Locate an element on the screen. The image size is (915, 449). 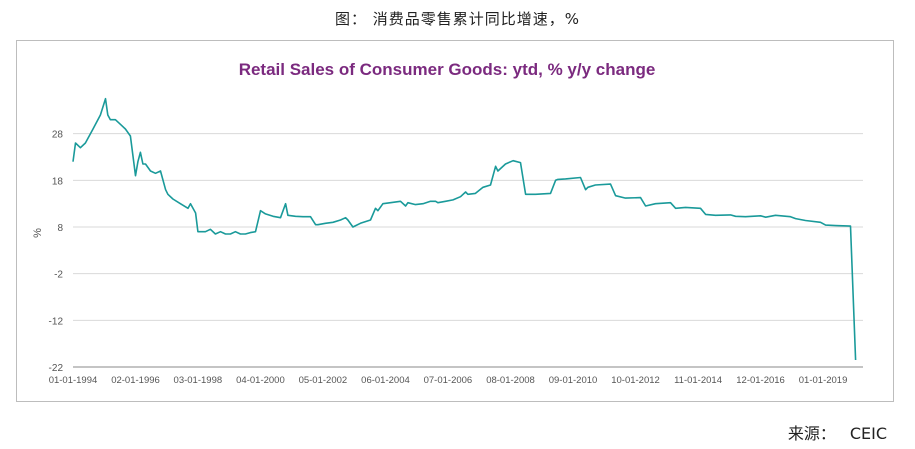
x-tick-label: 05-01-2002 is located at coordinates (323, 380).